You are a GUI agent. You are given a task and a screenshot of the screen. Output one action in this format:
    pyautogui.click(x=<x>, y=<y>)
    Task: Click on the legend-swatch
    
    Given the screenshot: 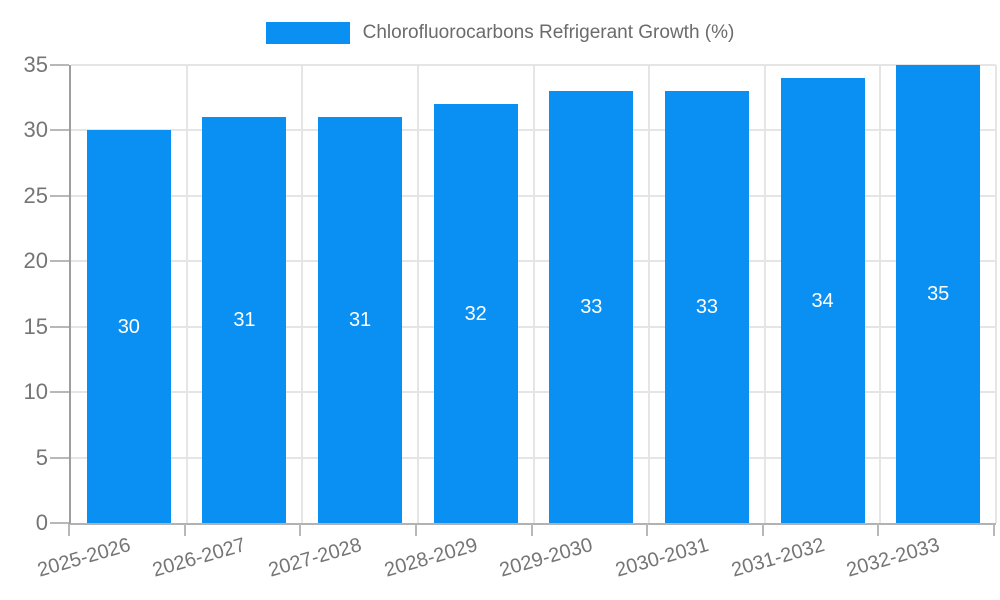 What is the action you would take?
    pyautogui.click(x=307, y=33)
    